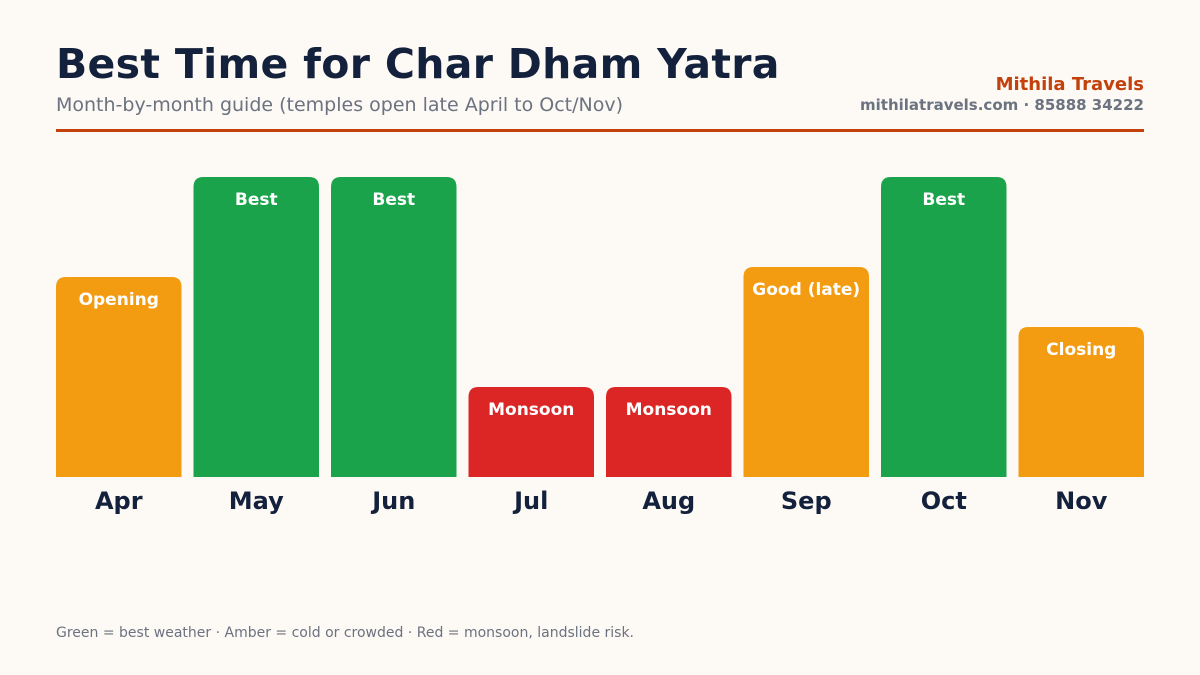 Image resolution: width=1200 pixels, height=675 pixels. I want to click on bar-label-nov: Closing, so click(1081, 350).